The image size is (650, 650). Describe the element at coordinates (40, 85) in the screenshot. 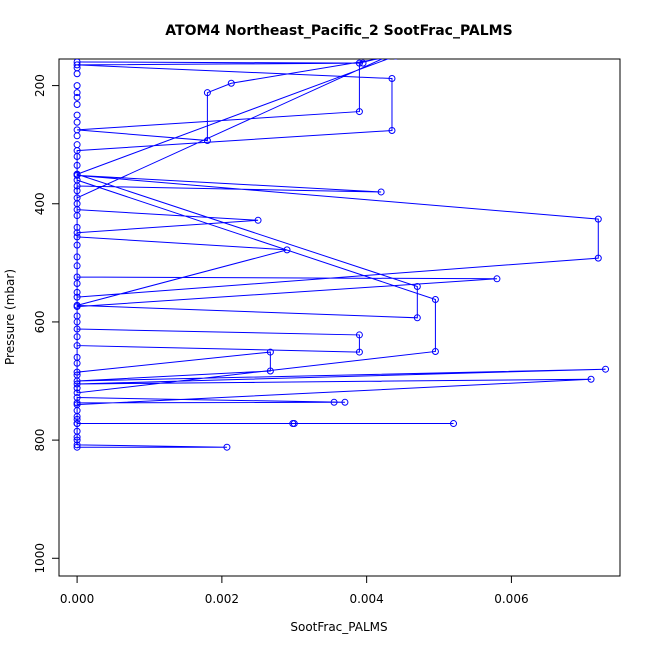

I see `y-tick-label: 200` at that location.